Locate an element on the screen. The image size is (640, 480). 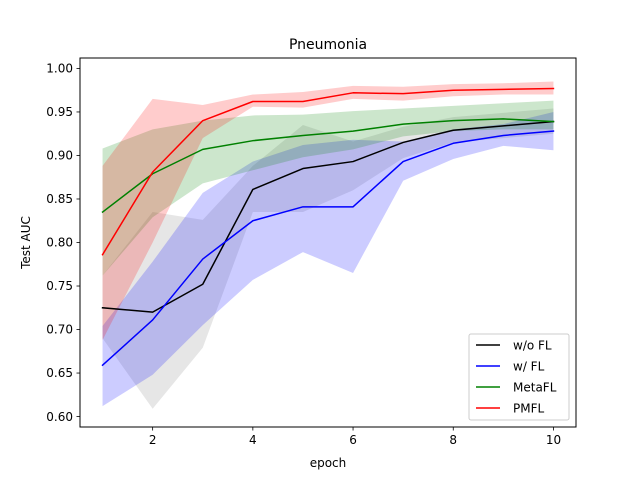
x-tick-label: 8 is located at coordinates (453, 440).